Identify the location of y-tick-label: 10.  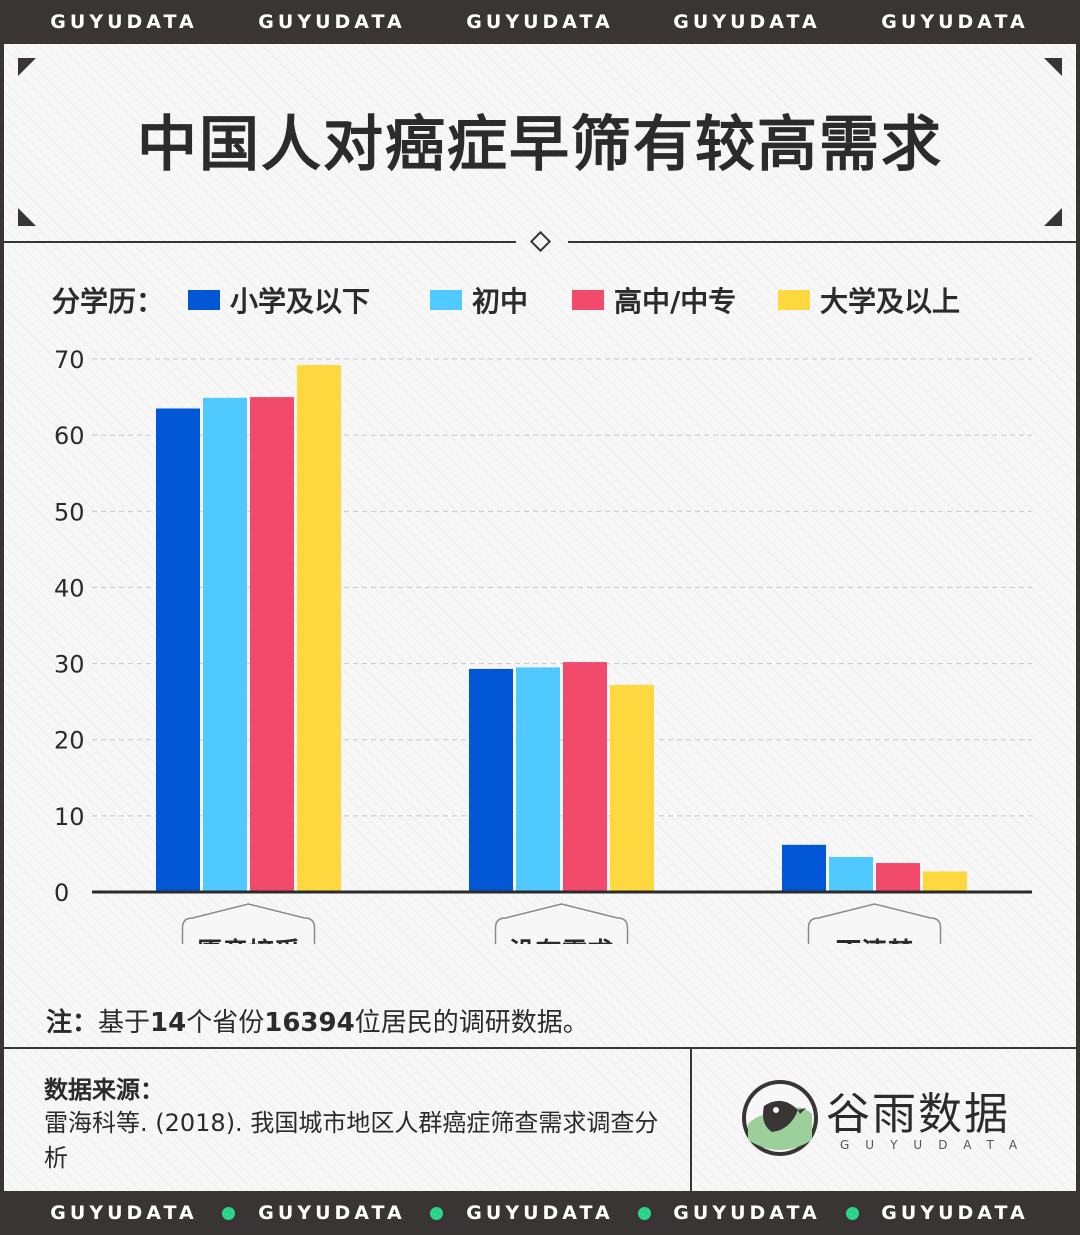
(69, 817).